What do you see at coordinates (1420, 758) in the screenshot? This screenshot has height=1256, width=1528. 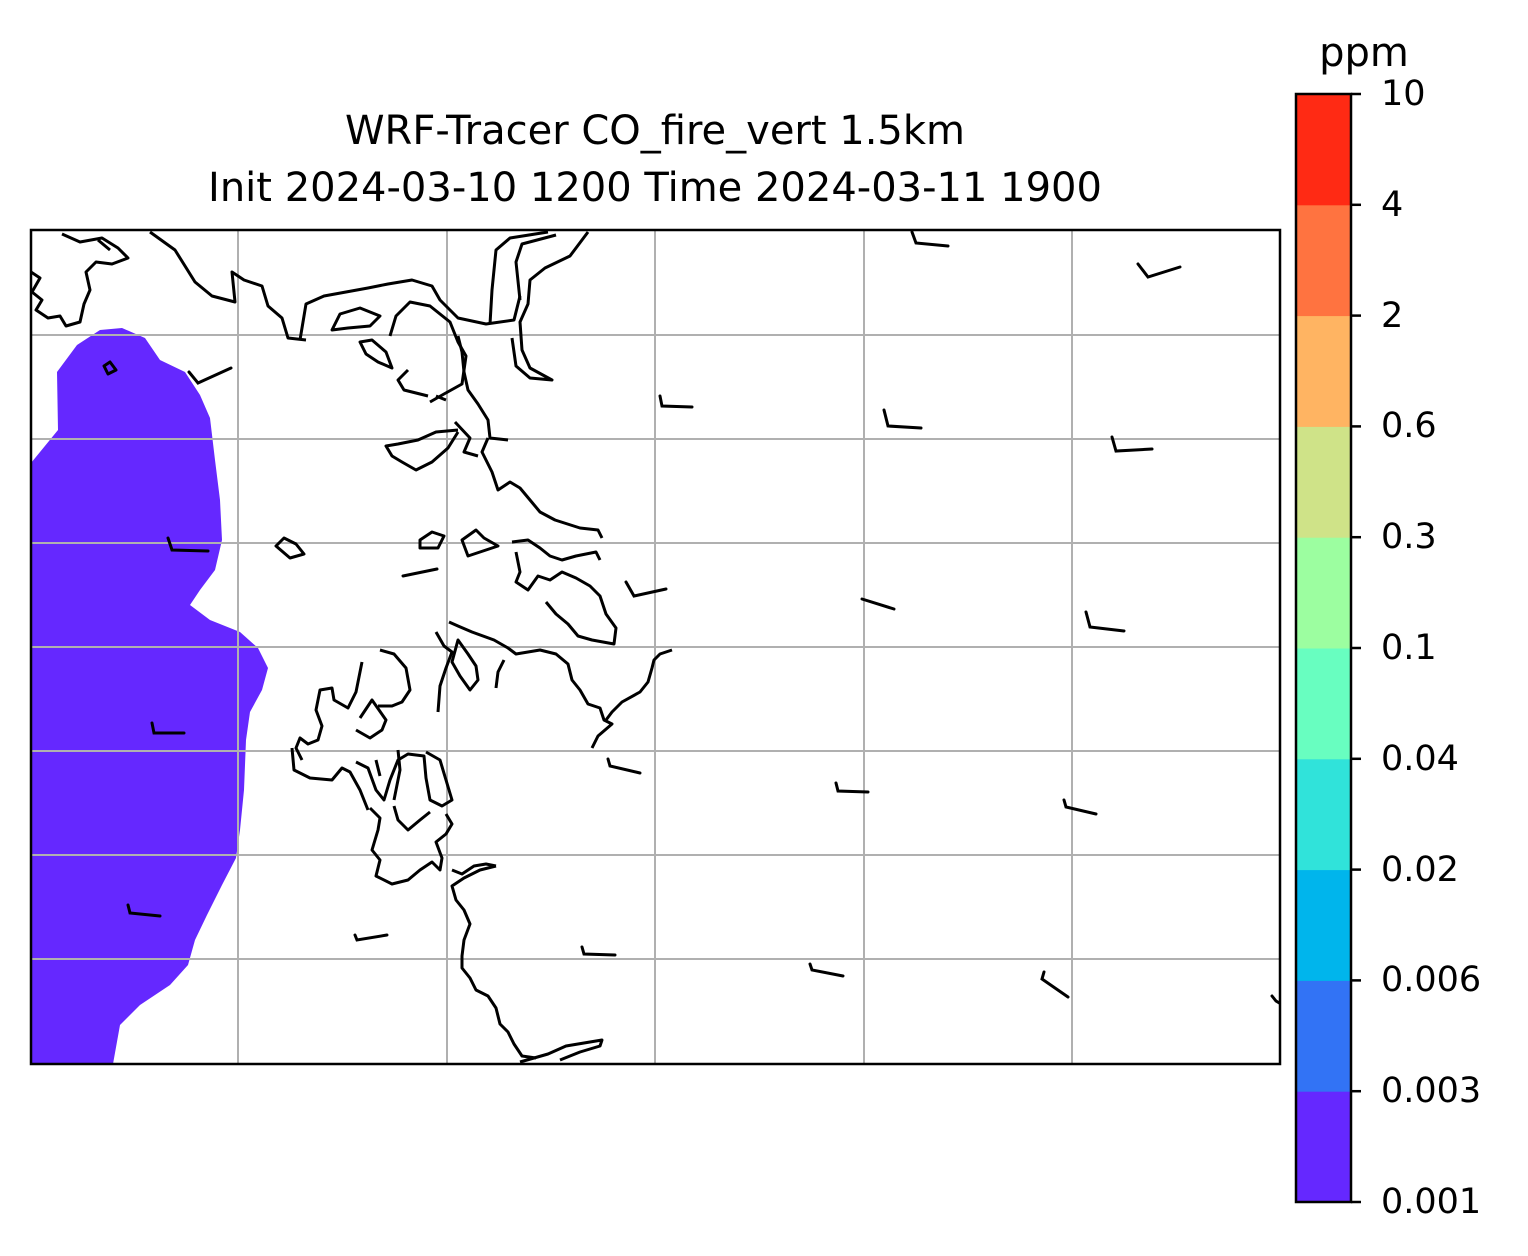 I see `colorbar-tick-label: 0.04` at bounding box center [1420, 758].